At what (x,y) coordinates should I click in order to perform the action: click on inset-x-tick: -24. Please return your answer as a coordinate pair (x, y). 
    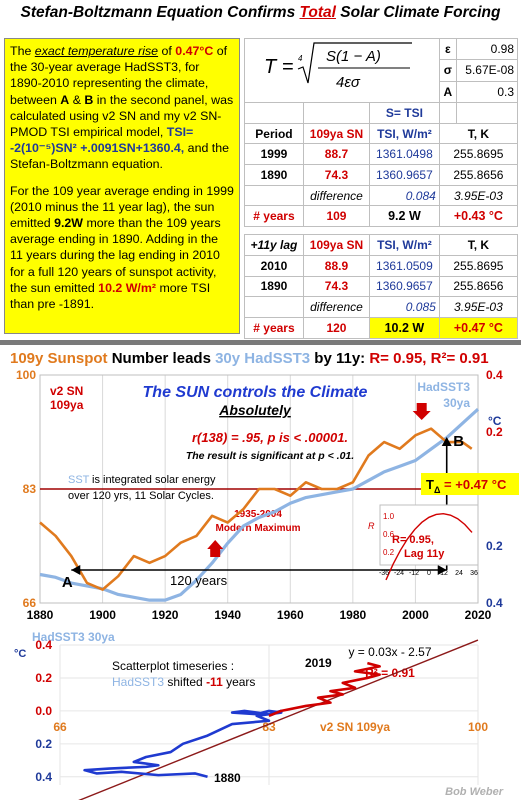
    Looking at the image, I should click on (399, 573).